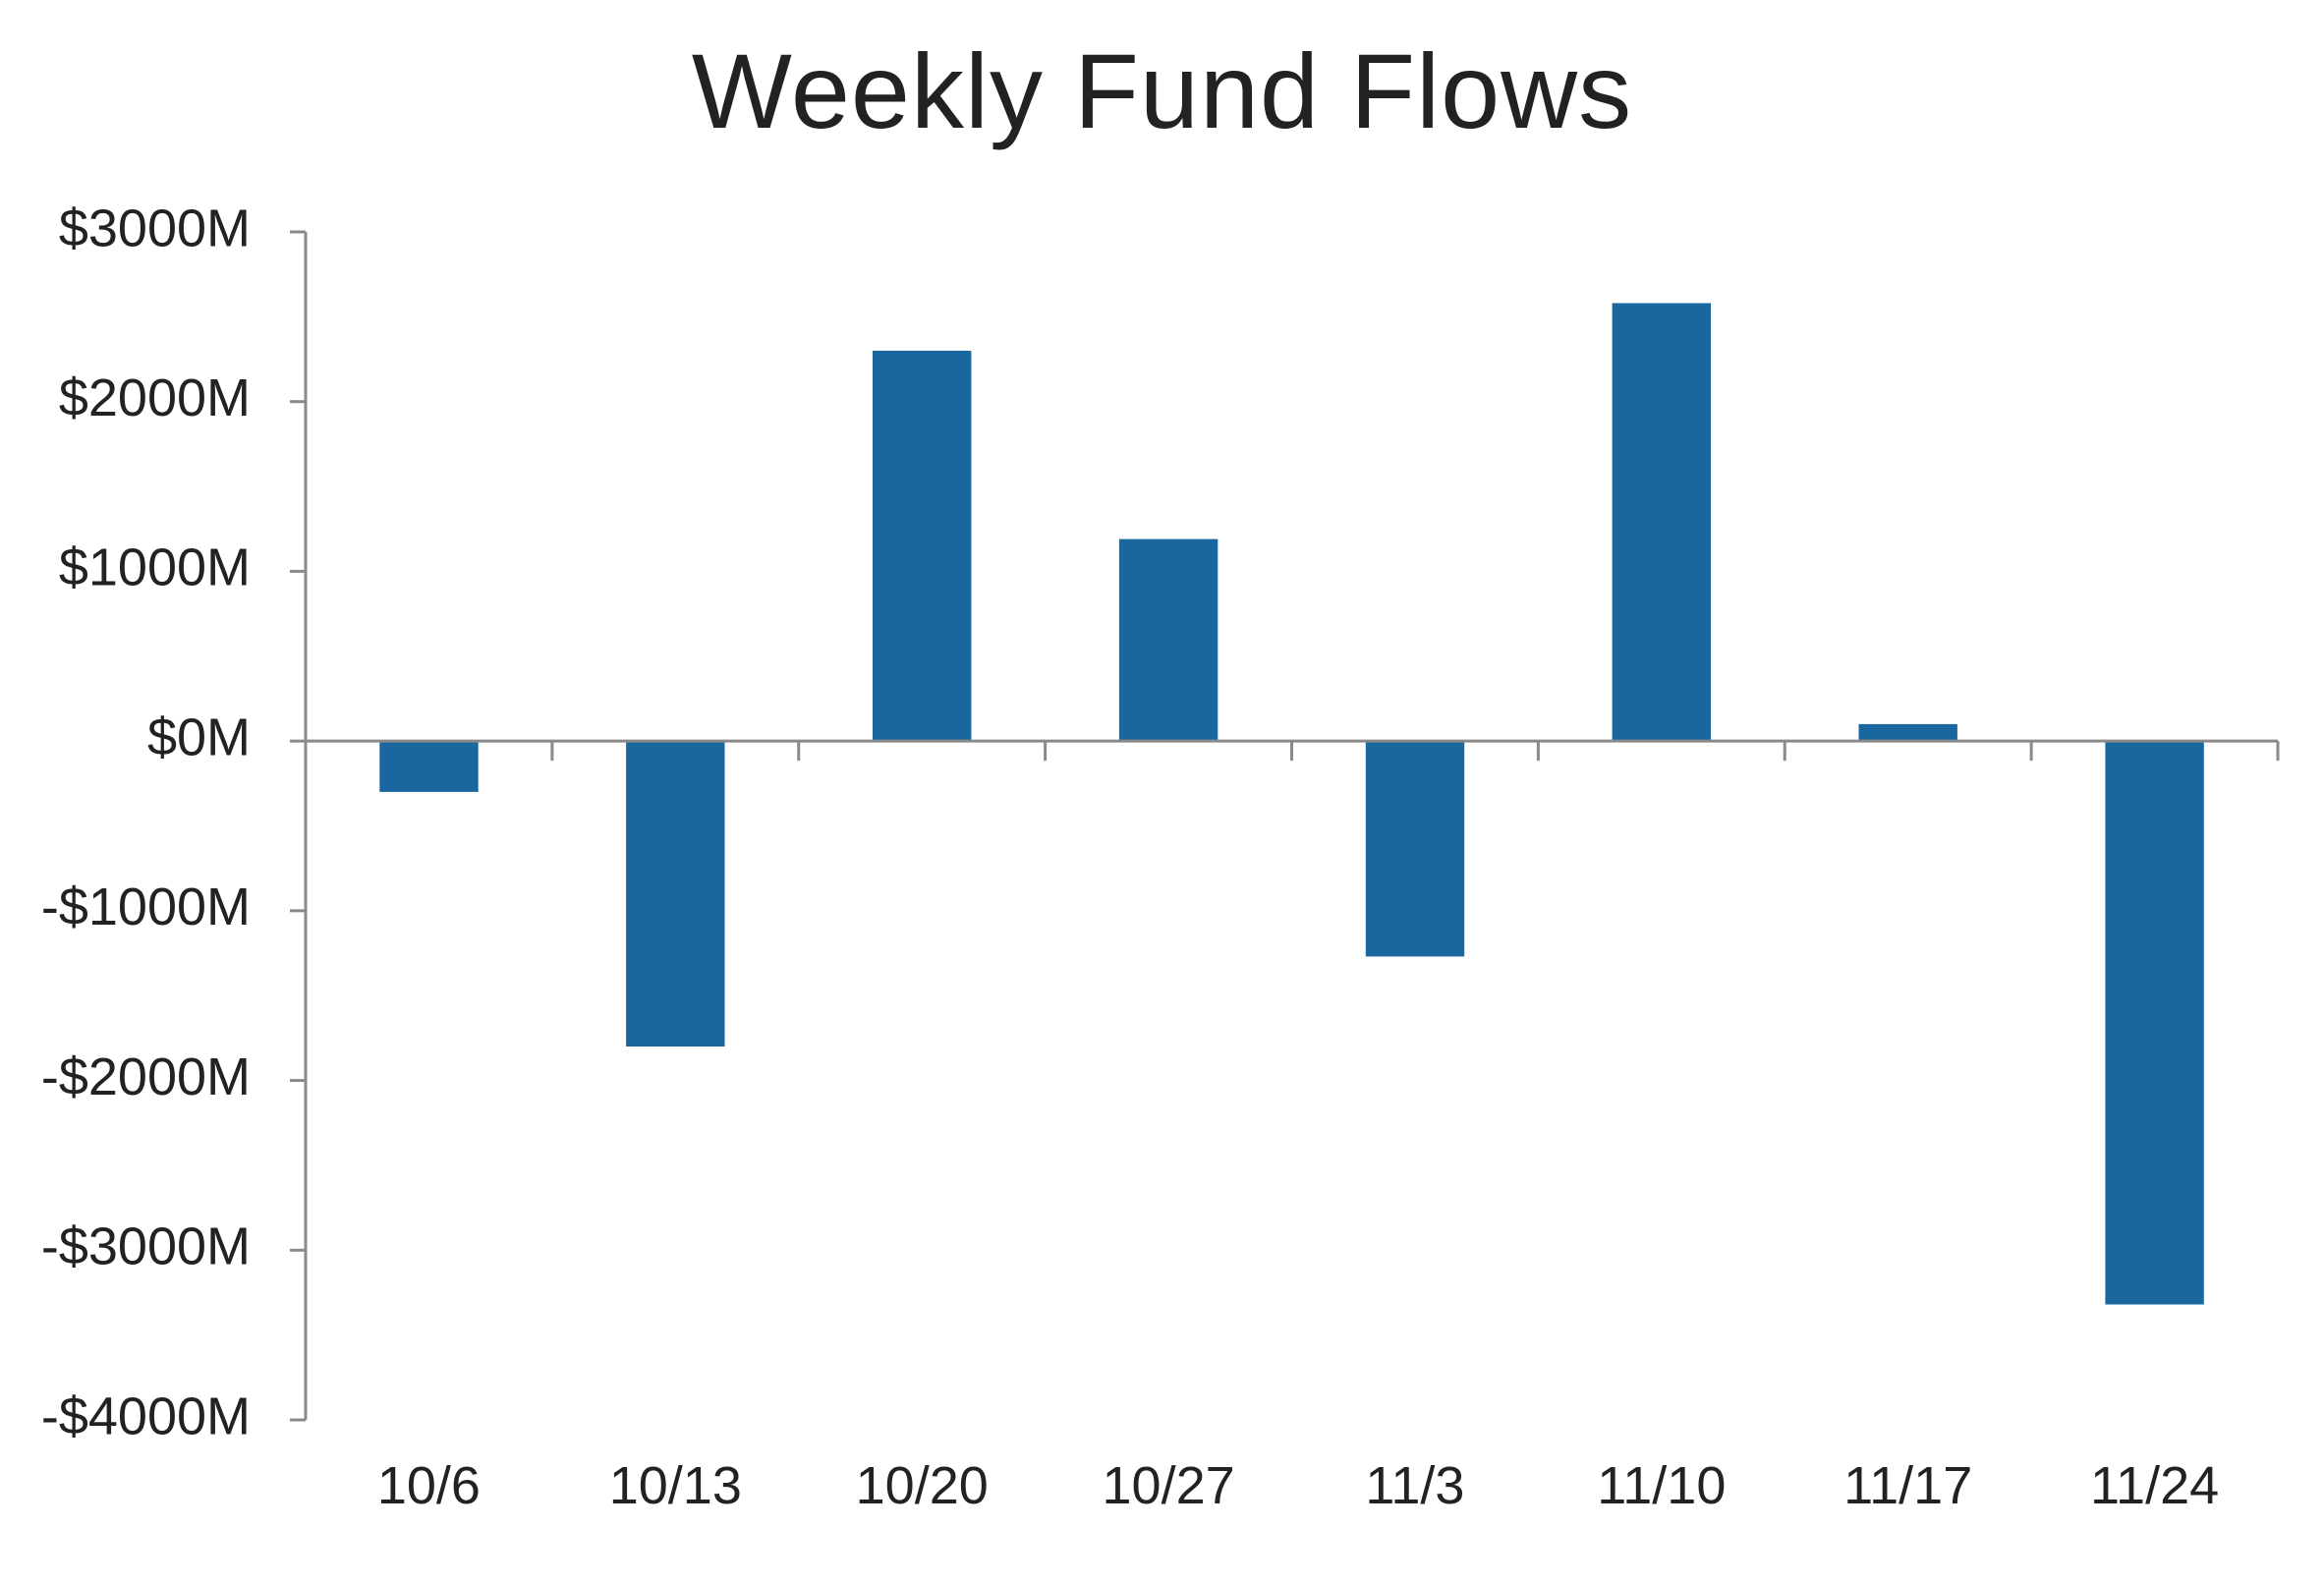 This screenshot has width=2324, height=1585. Describe the element at coordinates (675, 1485) in the screenshot. I see `x-tick-label: 10/13` at that location.